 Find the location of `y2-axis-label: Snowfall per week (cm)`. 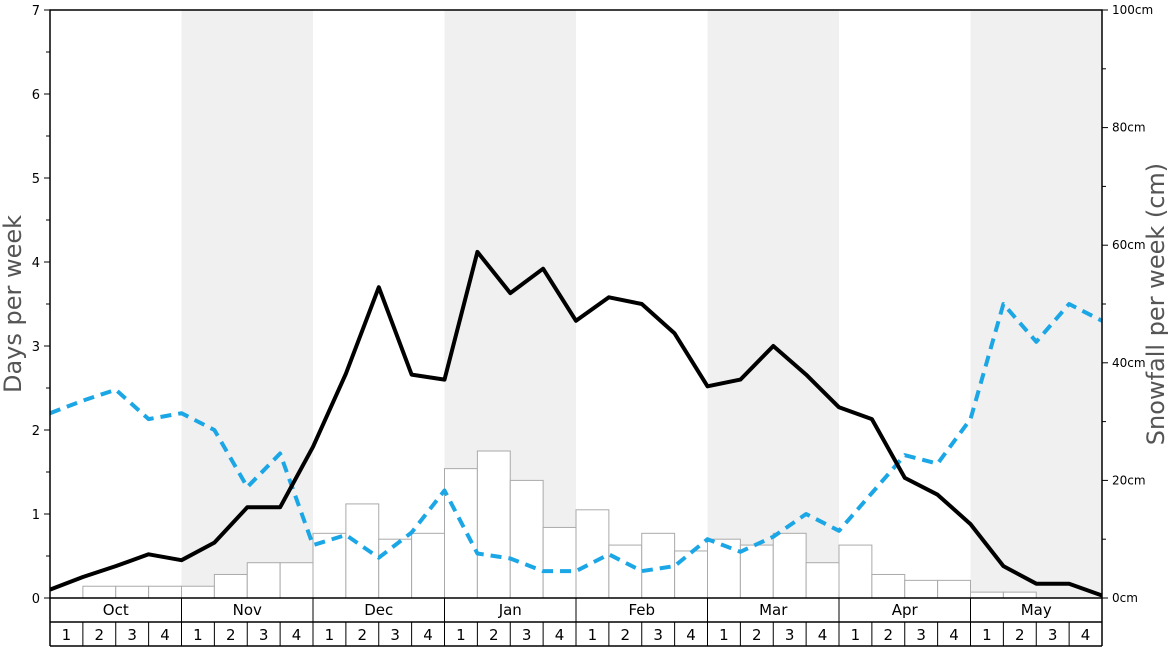

y2-axis-label: Snowfall per week (cm) is located at coordinates (1155, 304).